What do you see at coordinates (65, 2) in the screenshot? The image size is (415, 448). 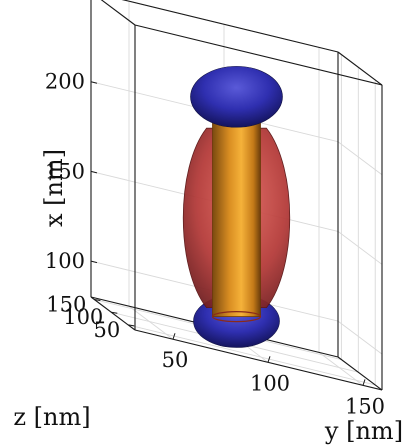 I see `x-tick-label-250: 250` at bounding box center [65, 2].